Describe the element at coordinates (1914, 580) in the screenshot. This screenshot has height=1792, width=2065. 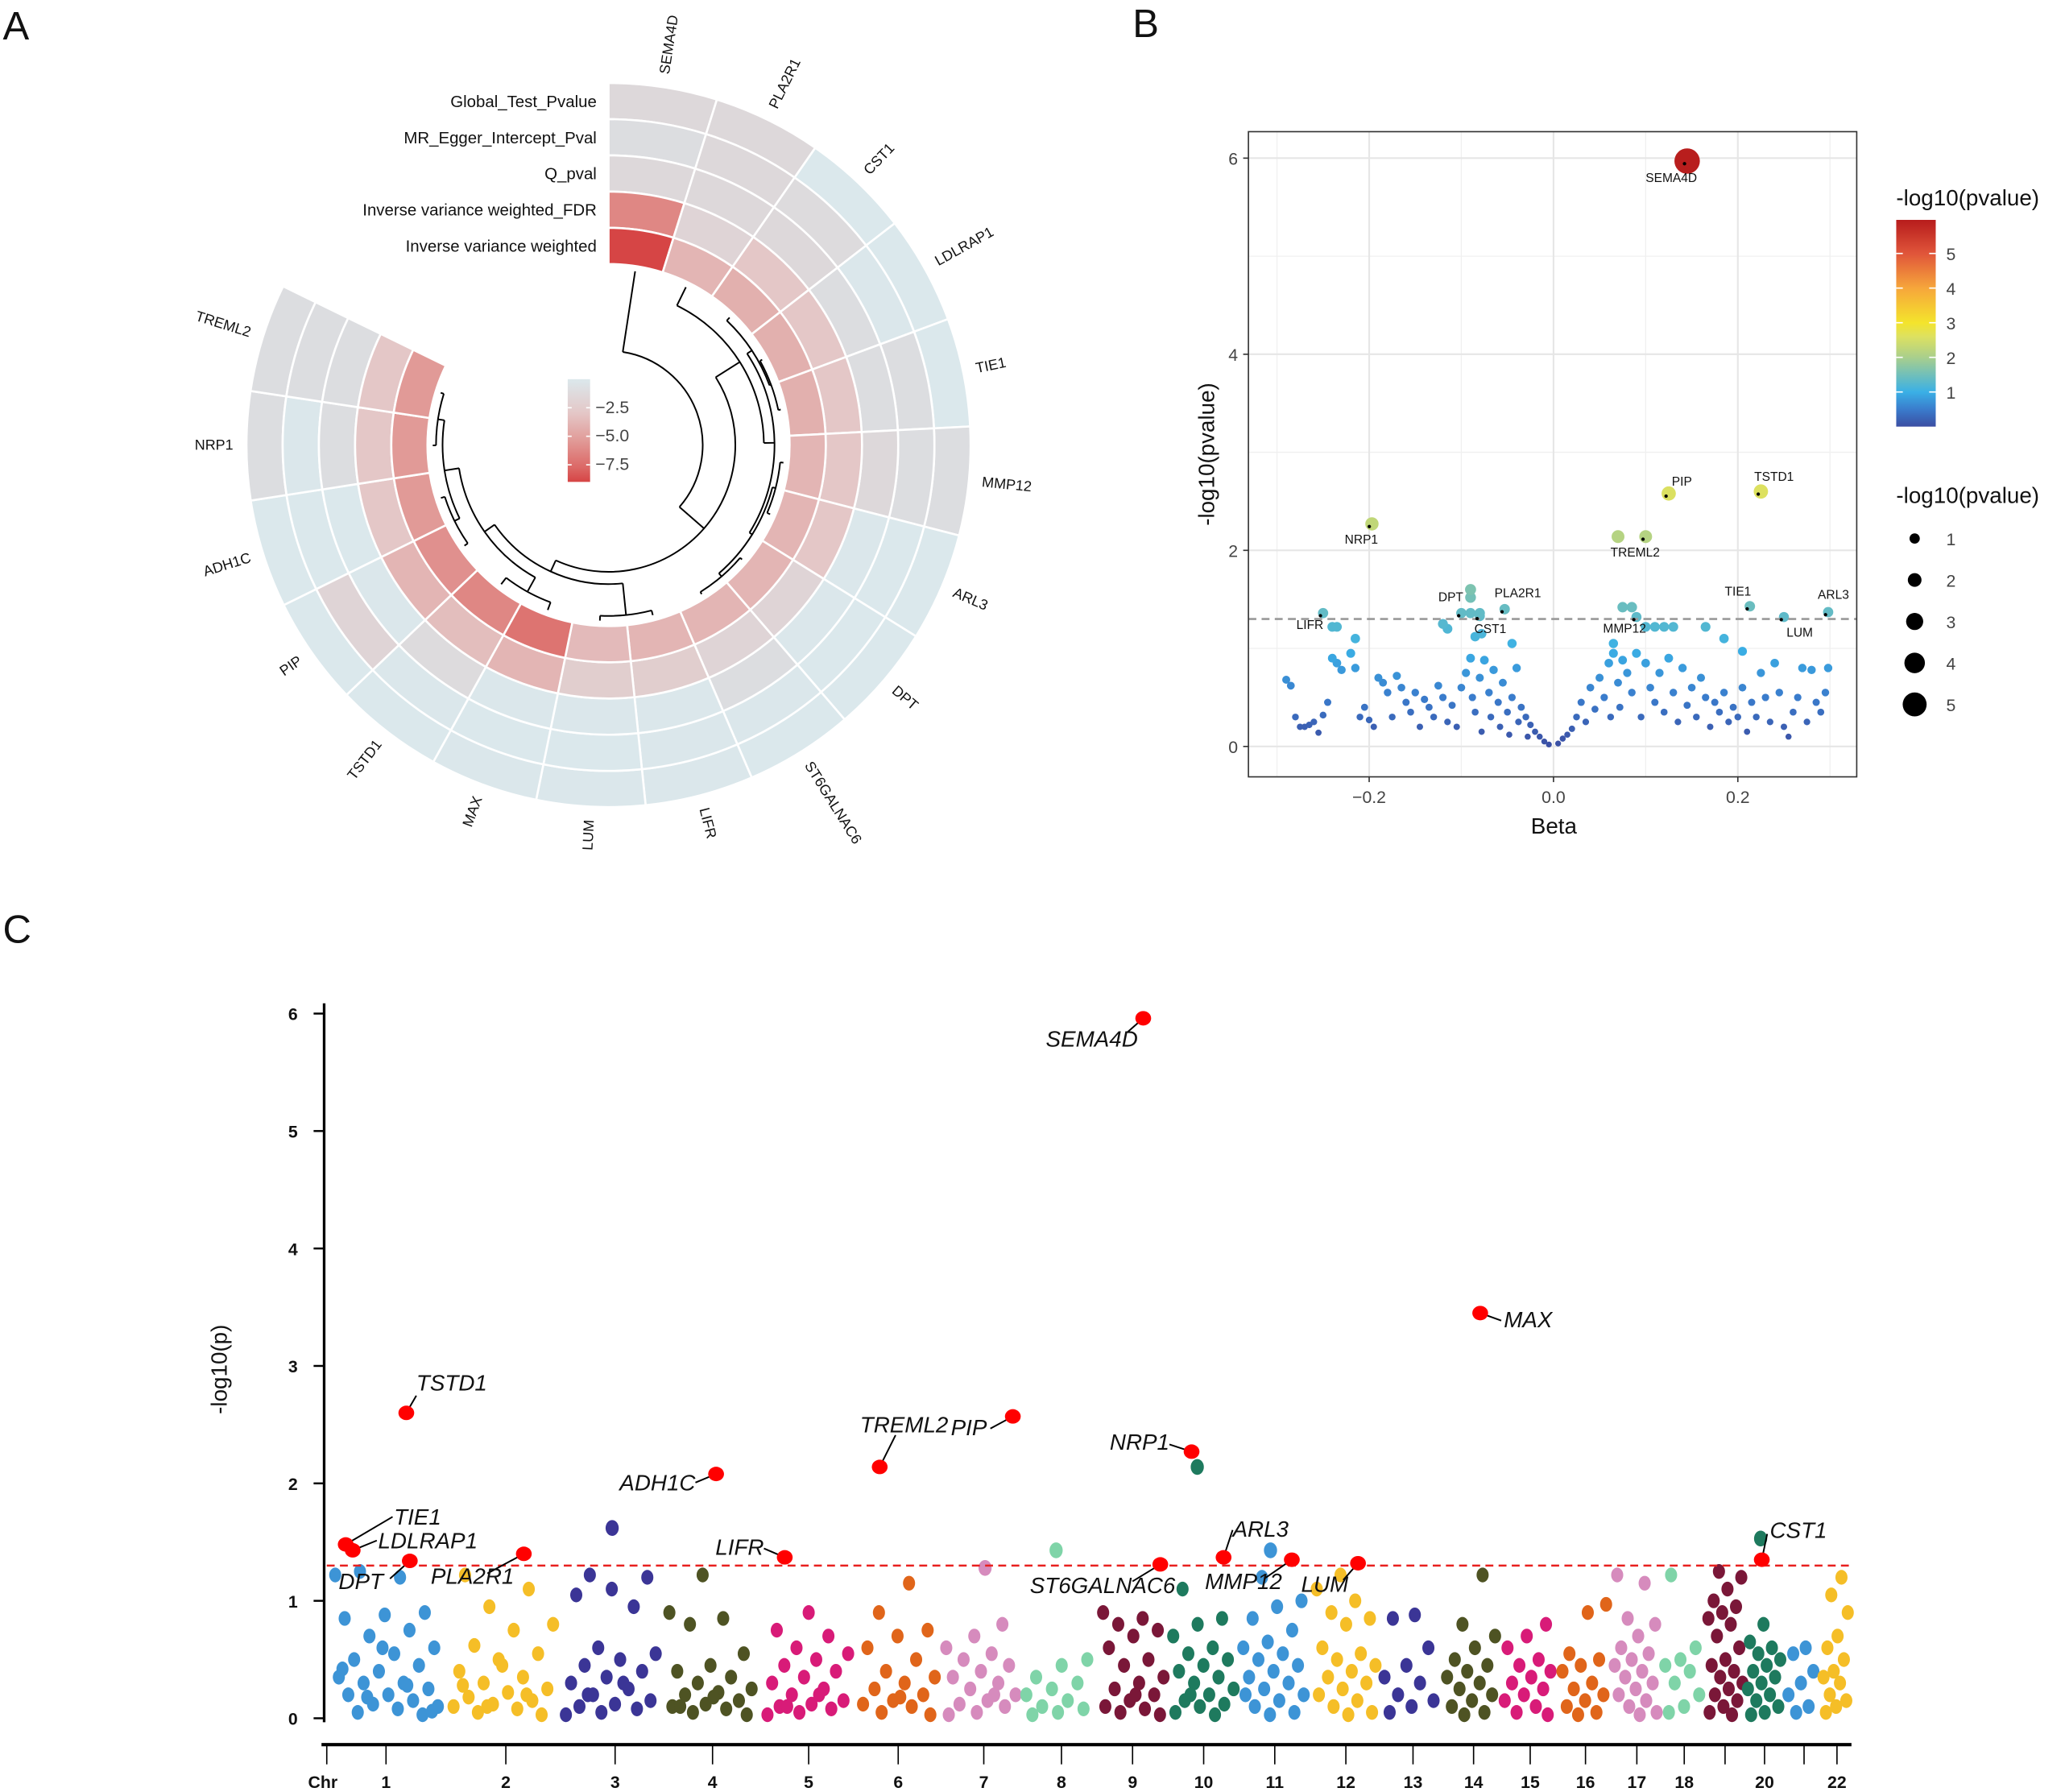
I see `size-legend-dot` at that location.